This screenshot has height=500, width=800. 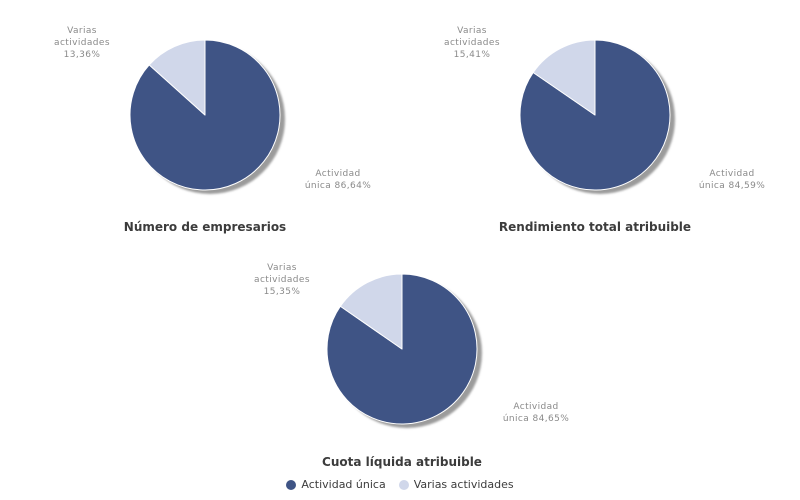 I want to click on callout-line: 15,41%, so click(x=472, y=55).